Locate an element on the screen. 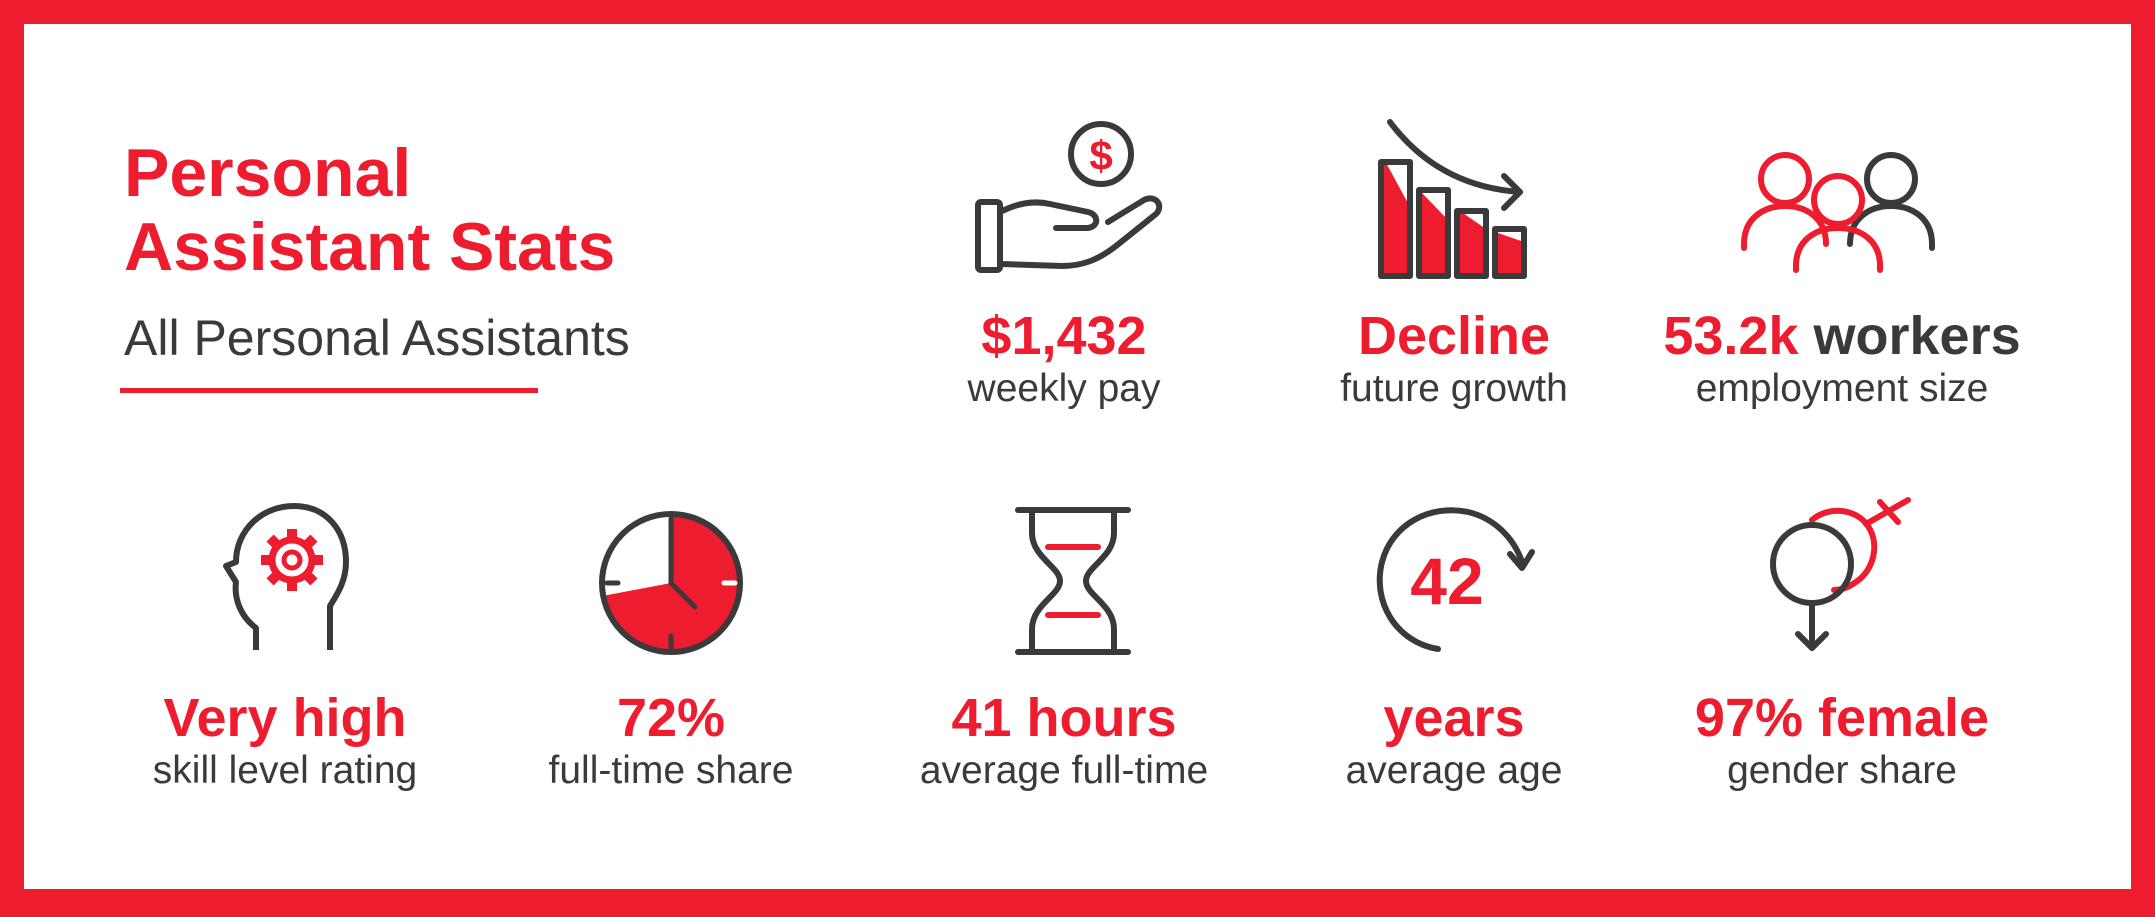 This screenshot has width=2155, height=917. future-growth-value: Decline is located at coordinates (1454, 336).